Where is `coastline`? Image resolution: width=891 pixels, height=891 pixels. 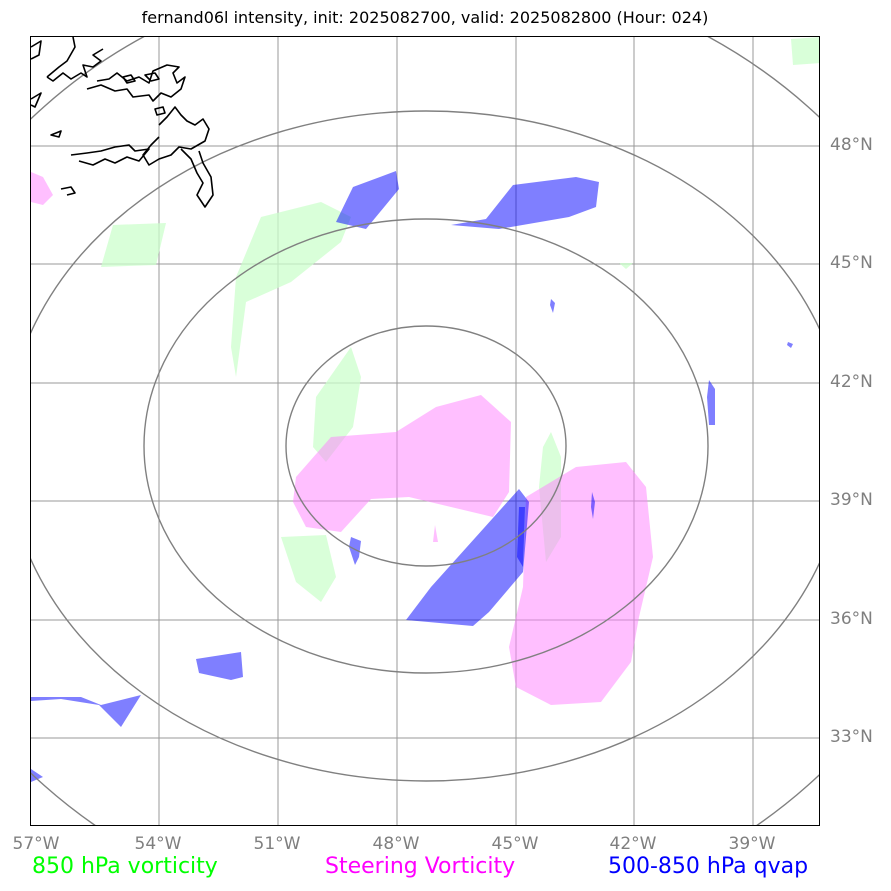 coastline is located at coordinates (122, 122).